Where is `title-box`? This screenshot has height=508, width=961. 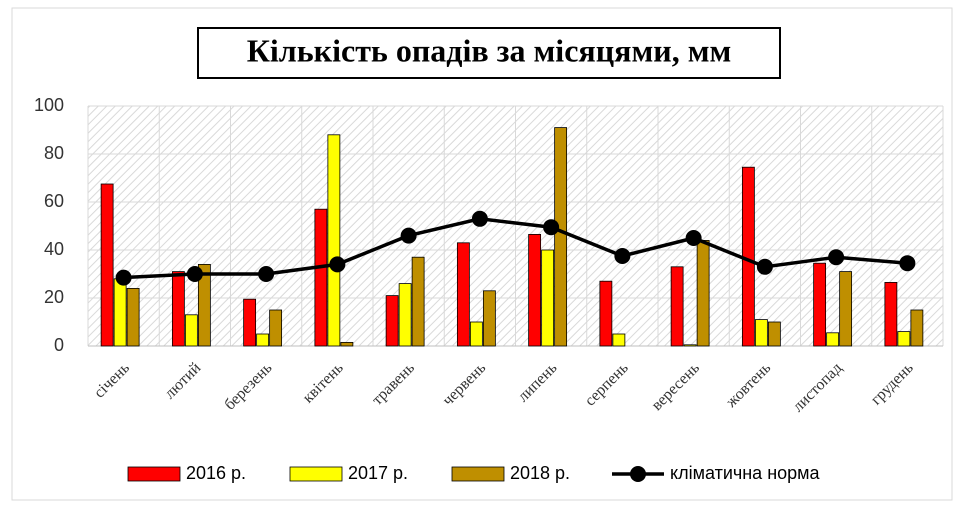 title-box is located at coordinates (489, 53).